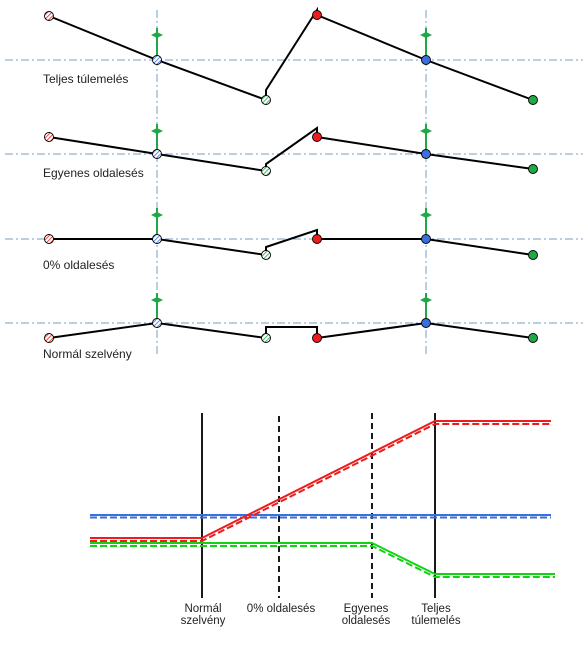  I want to click on profile-normal-section-right-axis-marker, so click(426, 323).